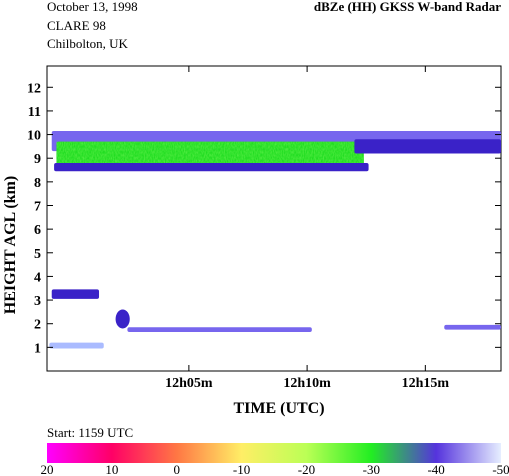  Describe the element at coordinates (435, 469) in the screenshot. I see `colorbar-tick-label: -40` at that location.